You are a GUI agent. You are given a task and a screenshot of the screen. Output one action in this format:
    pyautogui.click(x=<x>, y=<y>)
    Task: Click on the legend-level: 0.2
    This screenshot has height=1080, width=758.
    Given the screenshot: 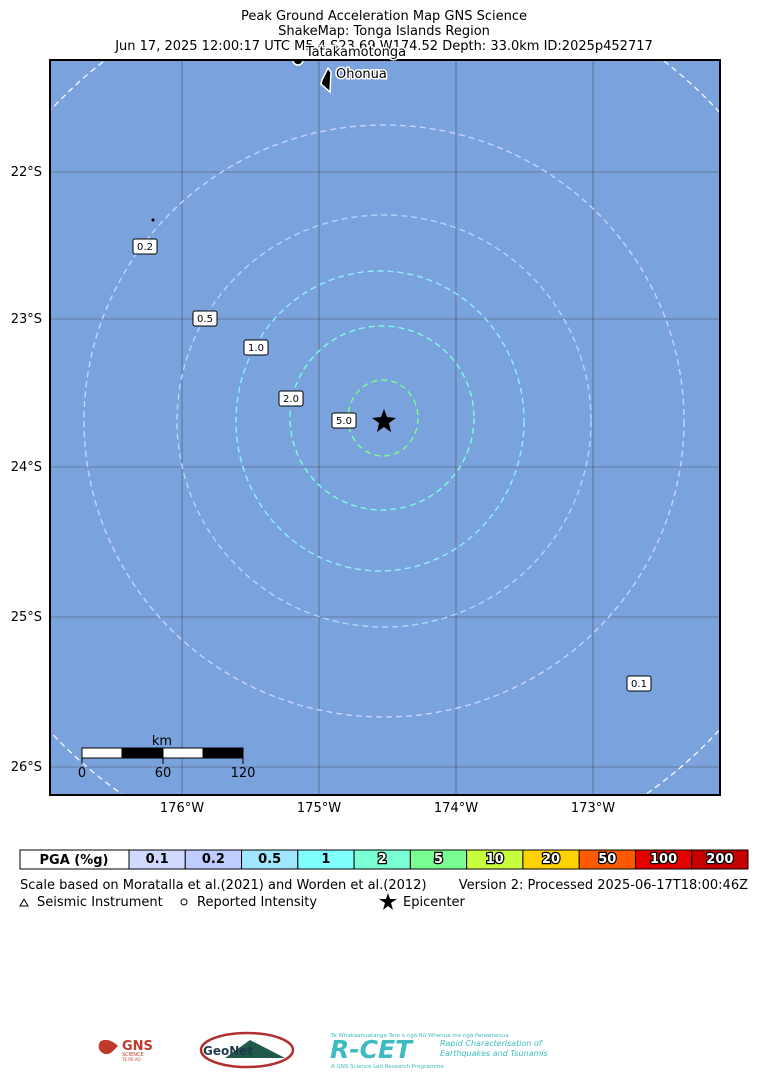 What is the action you would take?
    pyautogui.click(x=213, y=859)
    